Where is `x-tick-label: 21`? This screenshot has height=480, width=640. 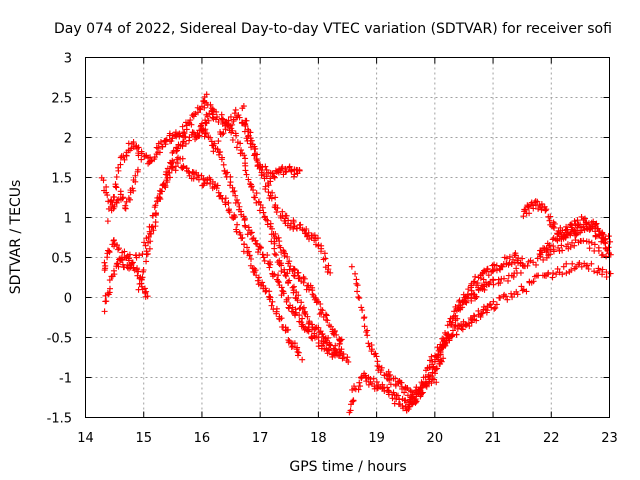
x-tick-label: 21 is located at coordinates (493, 438).